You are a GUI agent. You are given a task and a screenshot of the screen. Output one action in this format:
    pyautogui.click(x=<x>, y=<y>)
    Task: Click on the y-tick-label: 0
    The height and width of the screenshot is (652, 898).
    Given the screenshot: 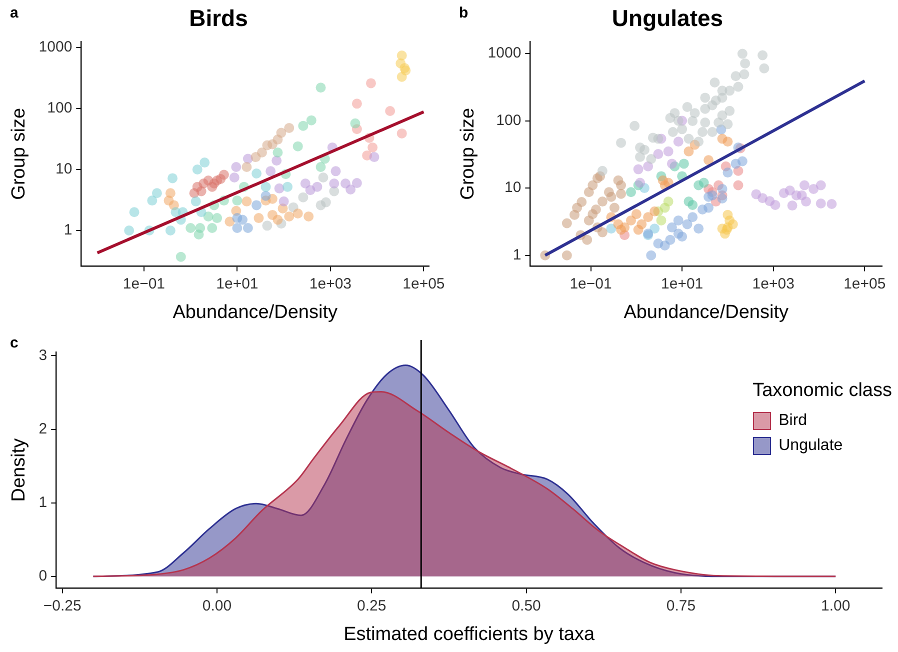 What is the action you would take?
    pyautogui.click(x=43, y=576)
    